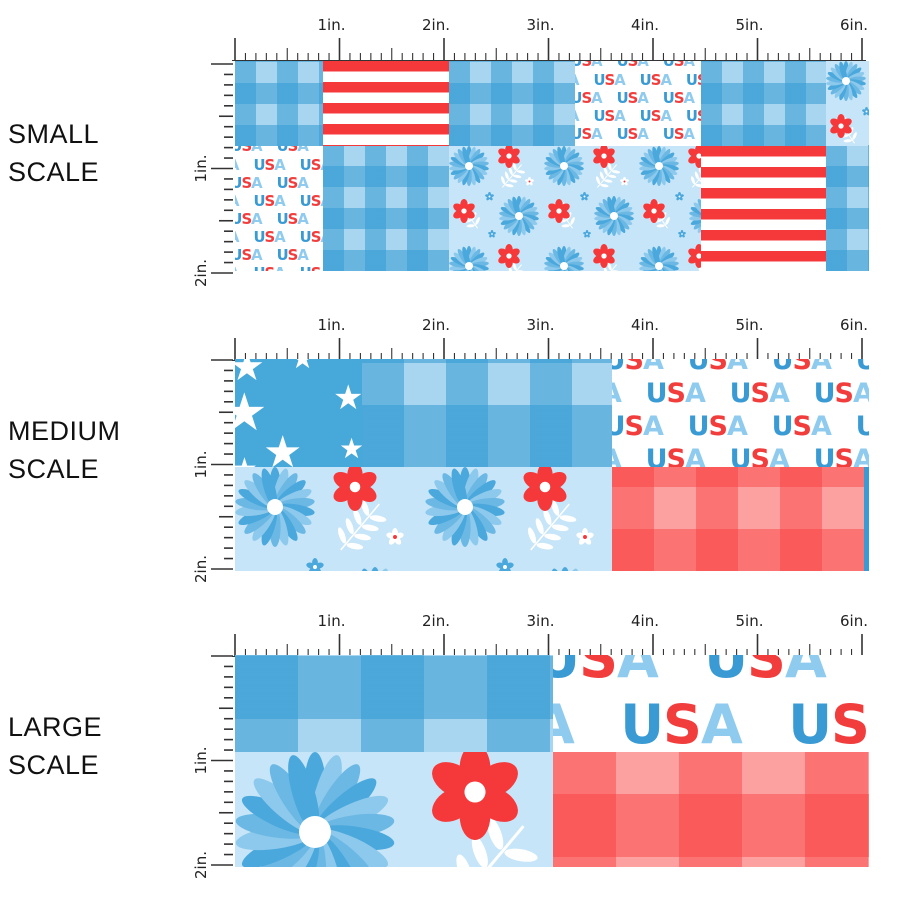  Describe the element at coordinates (54, 172) in the screenshot. I see `scale-label-line2: SCALE` at that location.